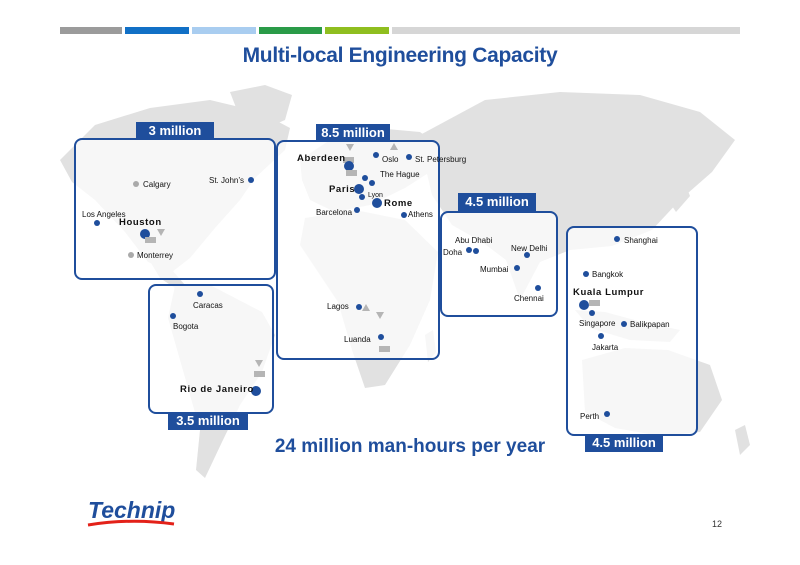 The width and height of the screenshot is (800, 565). I want to click on shanghai-marker, so click(617, 239).